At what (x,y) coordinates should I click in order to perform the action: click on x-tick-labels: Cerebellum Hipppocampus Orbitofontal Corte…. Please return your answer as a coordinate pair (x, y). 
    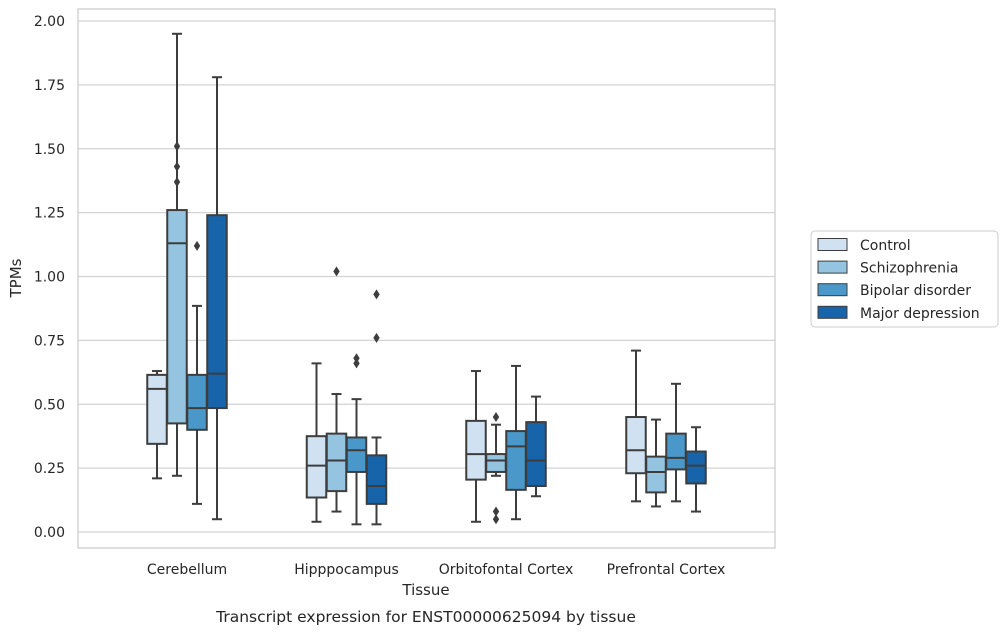
    Looking at the image, I should click on (436, 570).